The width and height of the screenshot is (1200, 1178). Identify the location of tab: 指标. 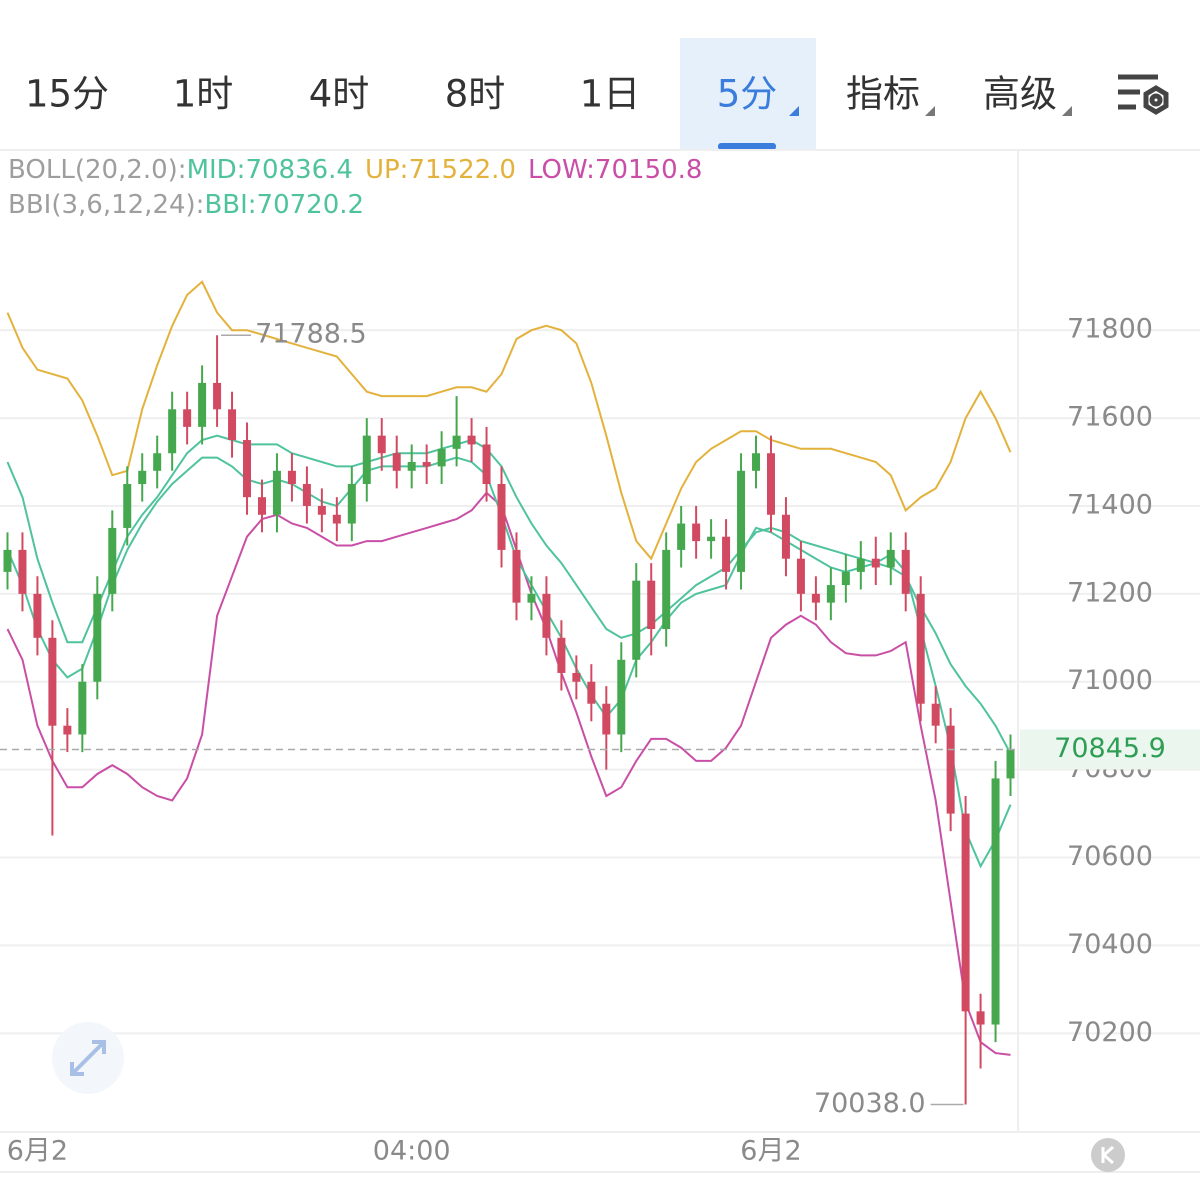
(883, 94).